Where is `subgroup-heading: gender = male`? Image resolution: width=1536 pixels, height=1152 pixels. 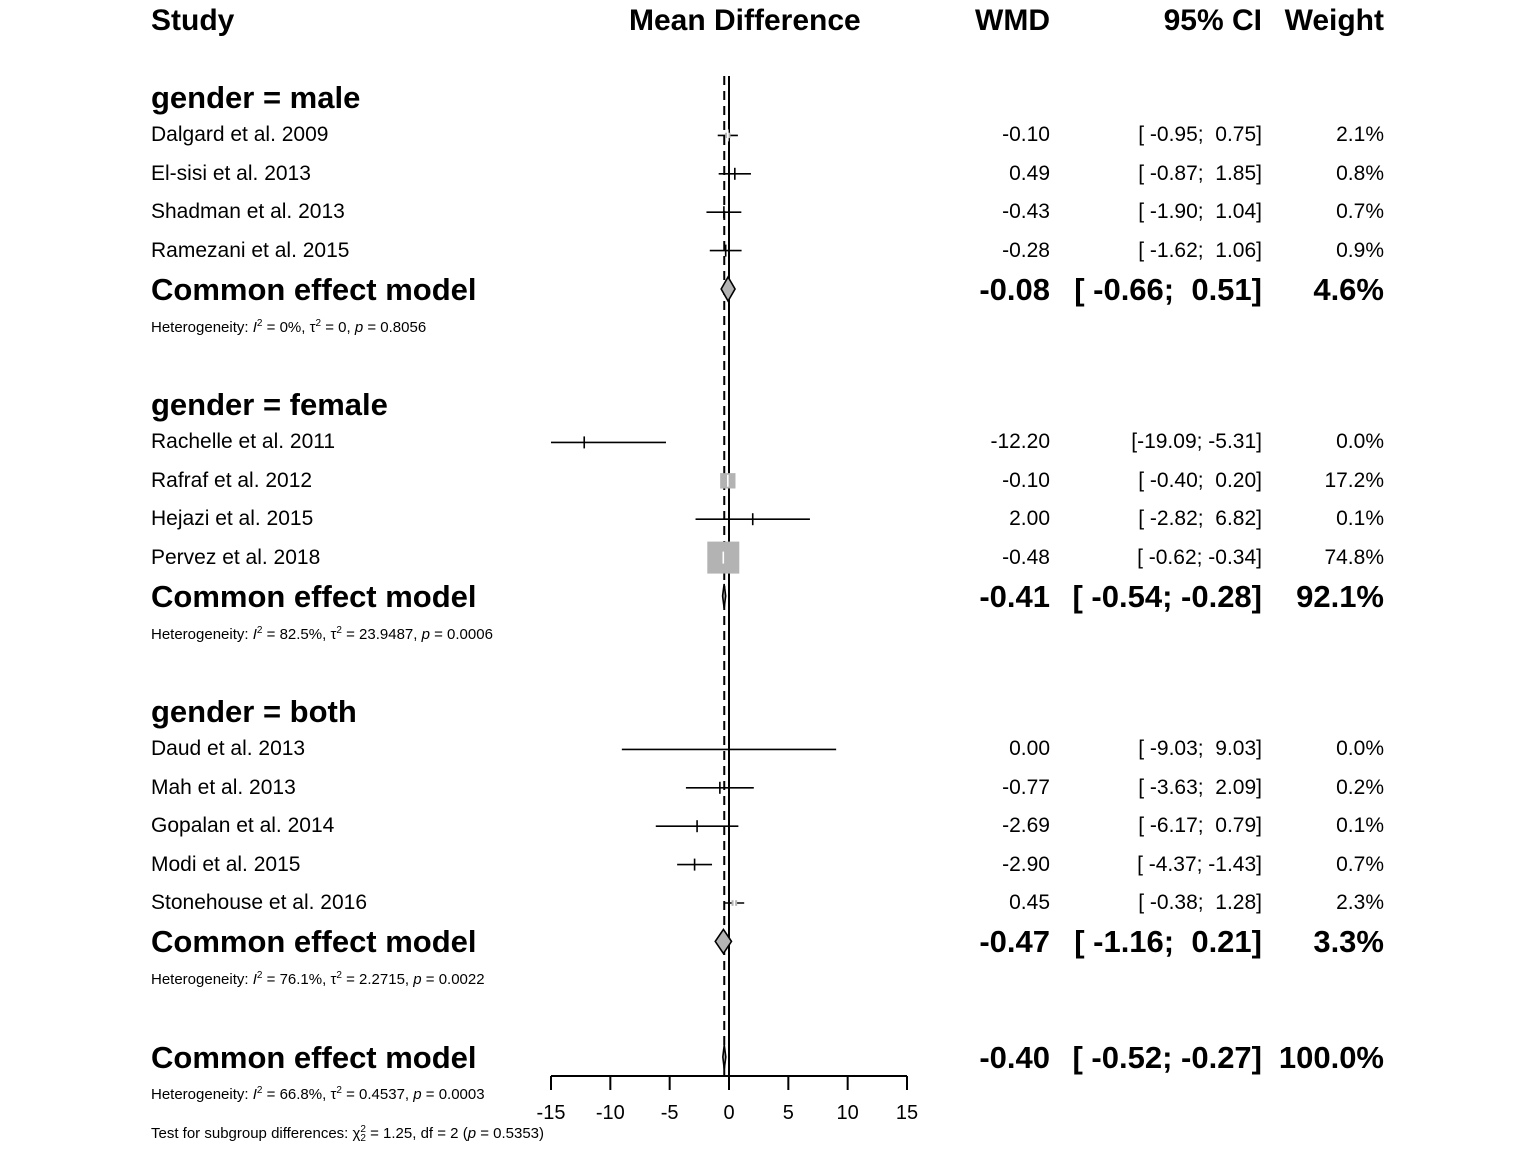 subgroup-heading: gender = male is located at coordinates (256, 97).